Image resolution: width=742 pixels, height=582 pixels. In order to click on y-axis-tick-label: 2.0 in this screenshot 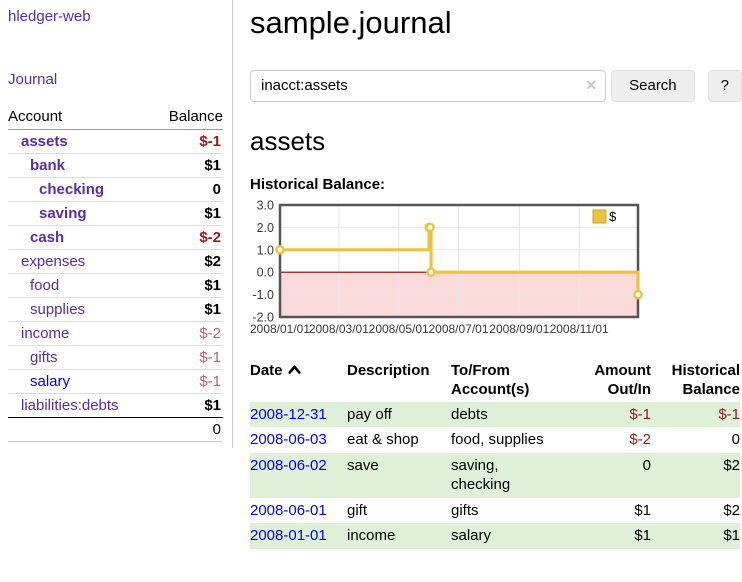, I will do `click(265, 228)`.